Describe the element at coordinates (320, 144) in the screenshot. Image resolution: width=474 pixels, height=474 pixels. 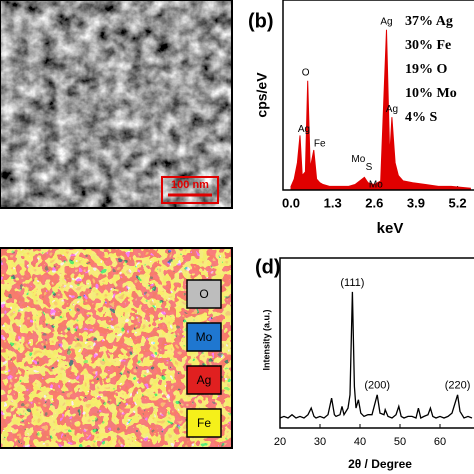
I see `peak-label: Fe` at that location.